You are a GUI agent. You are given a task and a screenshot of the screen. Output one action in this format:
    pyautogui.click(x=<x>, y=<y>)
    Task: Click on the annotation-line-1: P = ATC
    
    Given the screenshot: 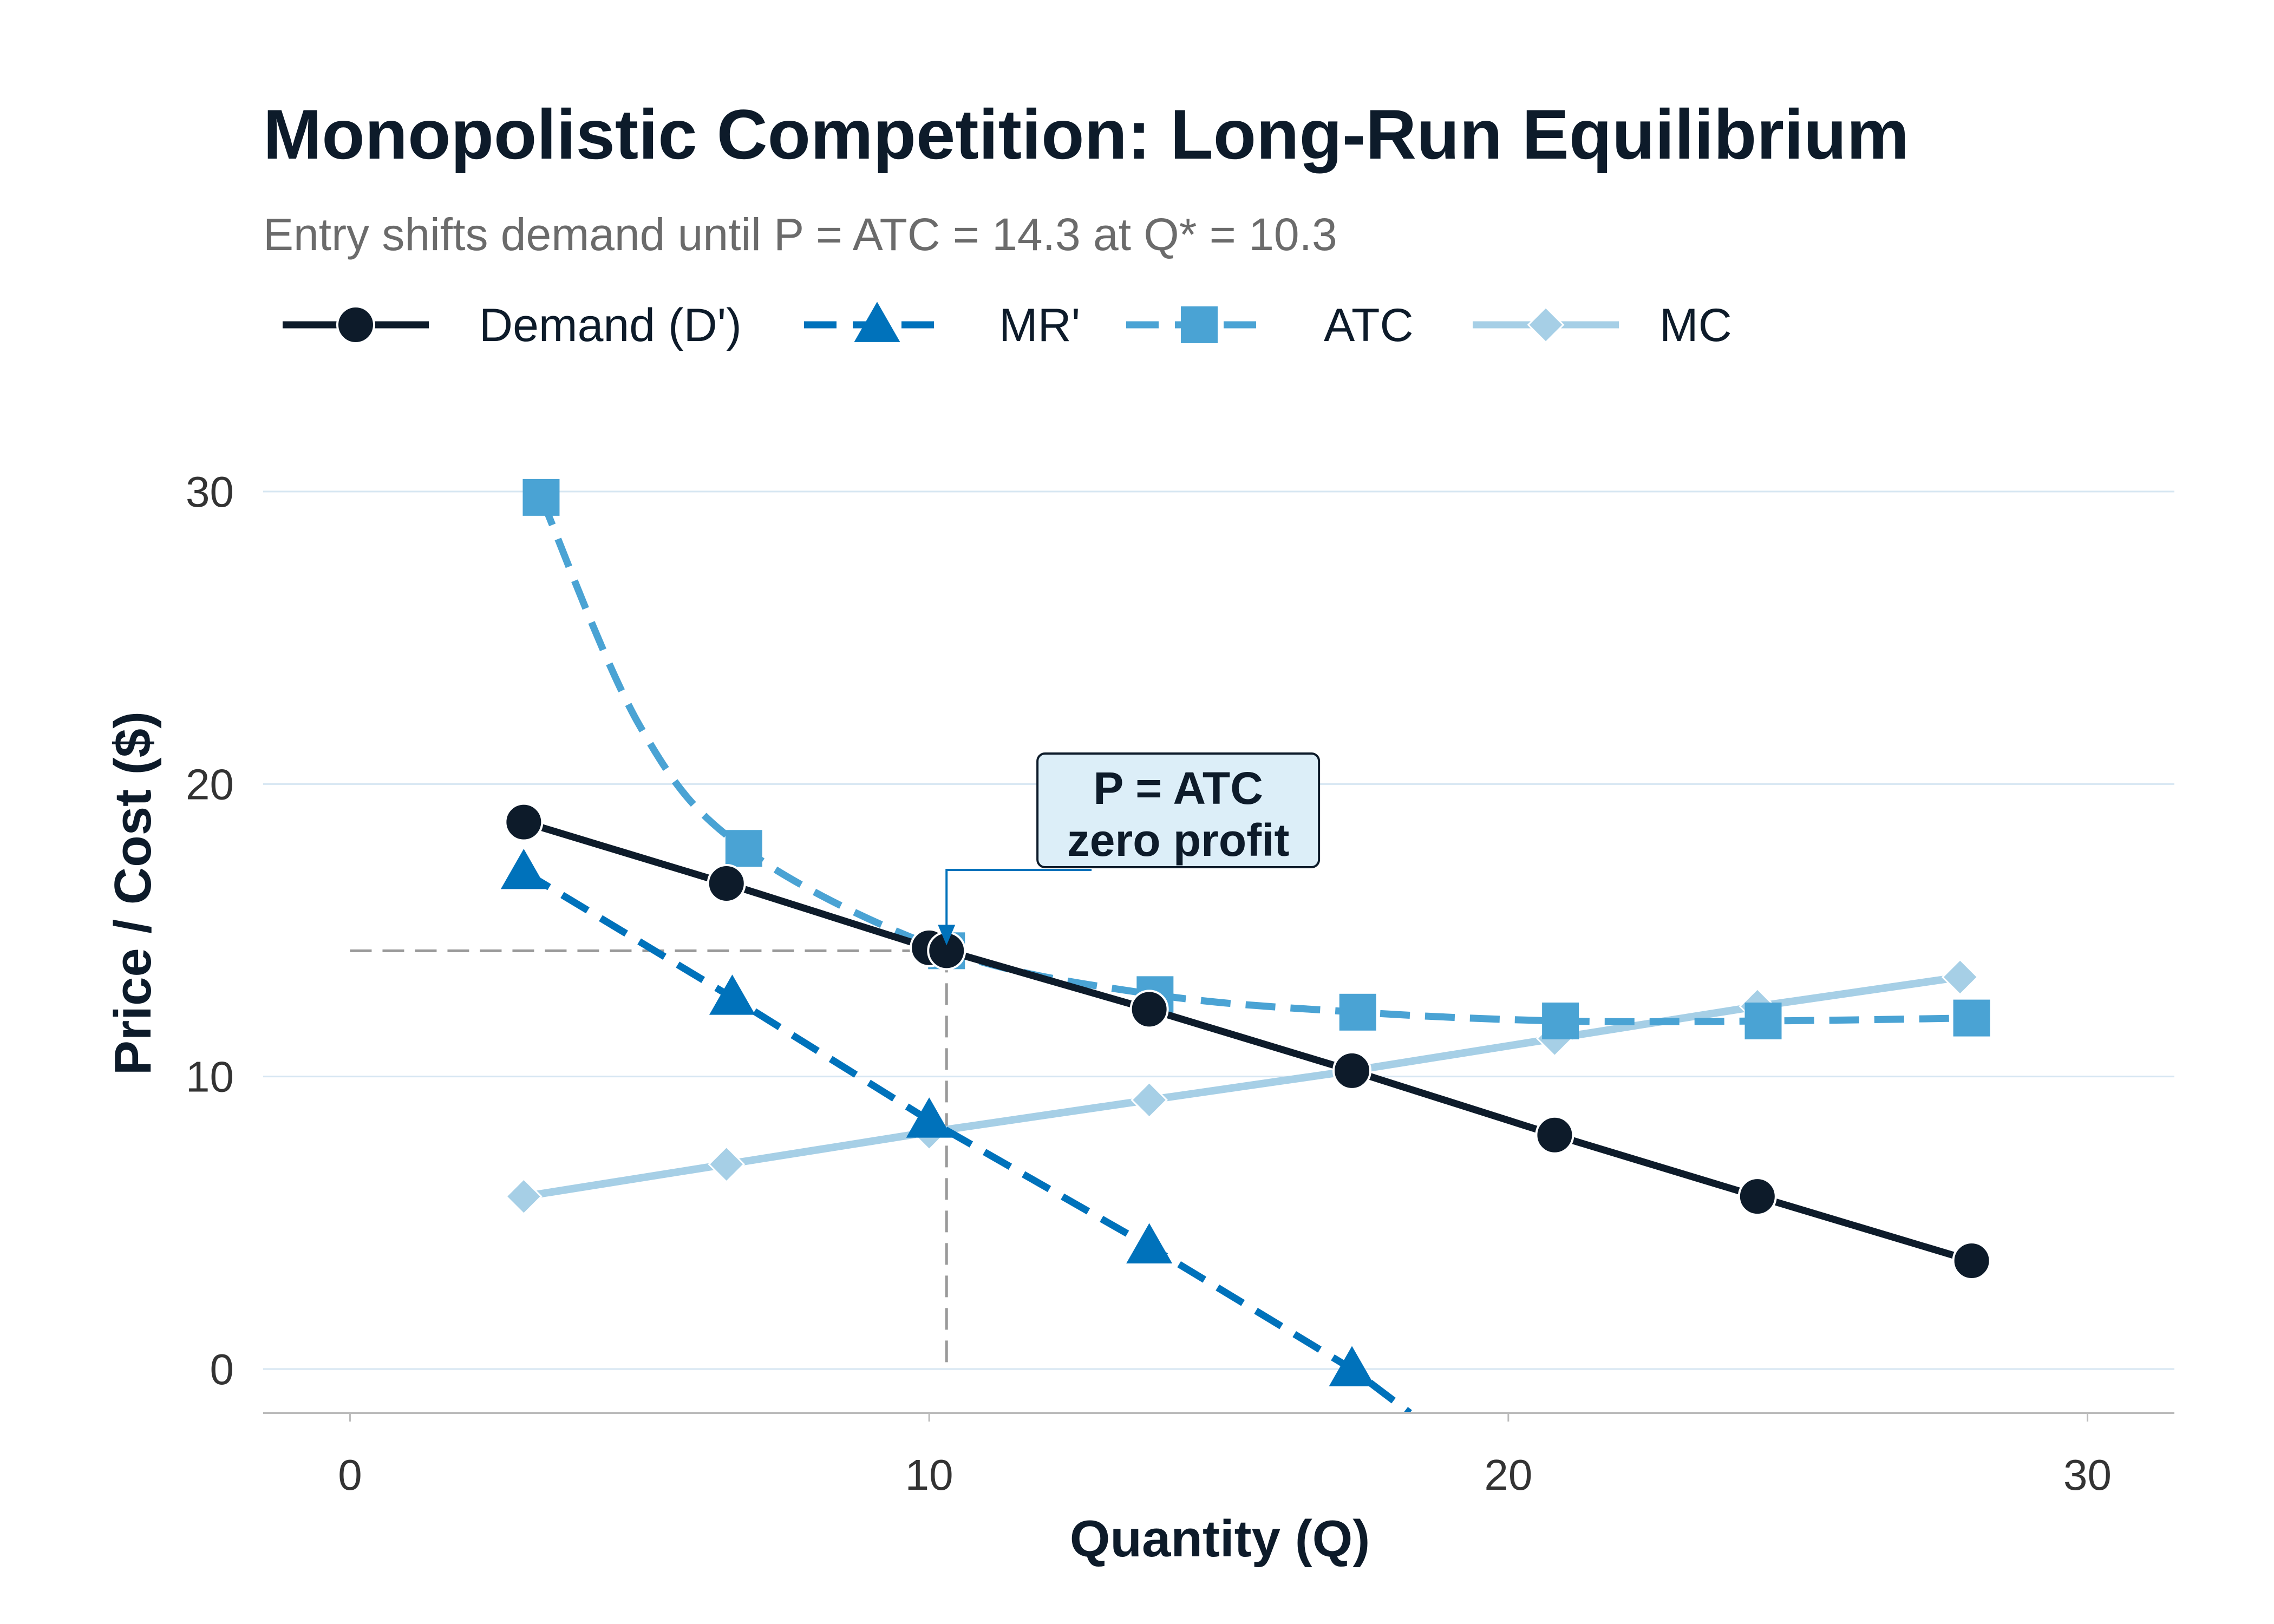 What is the action you would take?
    pyautogui.click(x=1178, y=788)
    